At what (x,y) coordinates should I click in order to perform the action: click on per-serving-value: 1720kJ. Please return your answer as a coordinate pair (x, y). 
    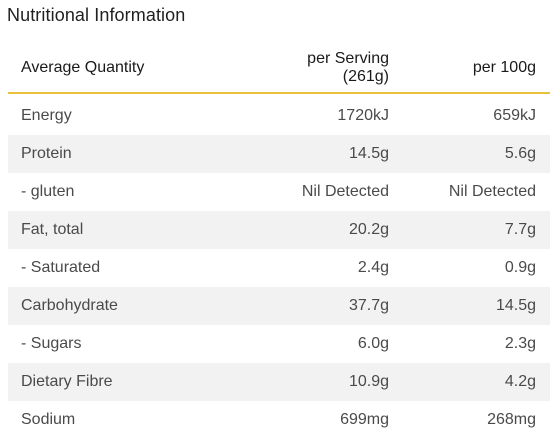
    Looking at the image, I should click on (363, 115).